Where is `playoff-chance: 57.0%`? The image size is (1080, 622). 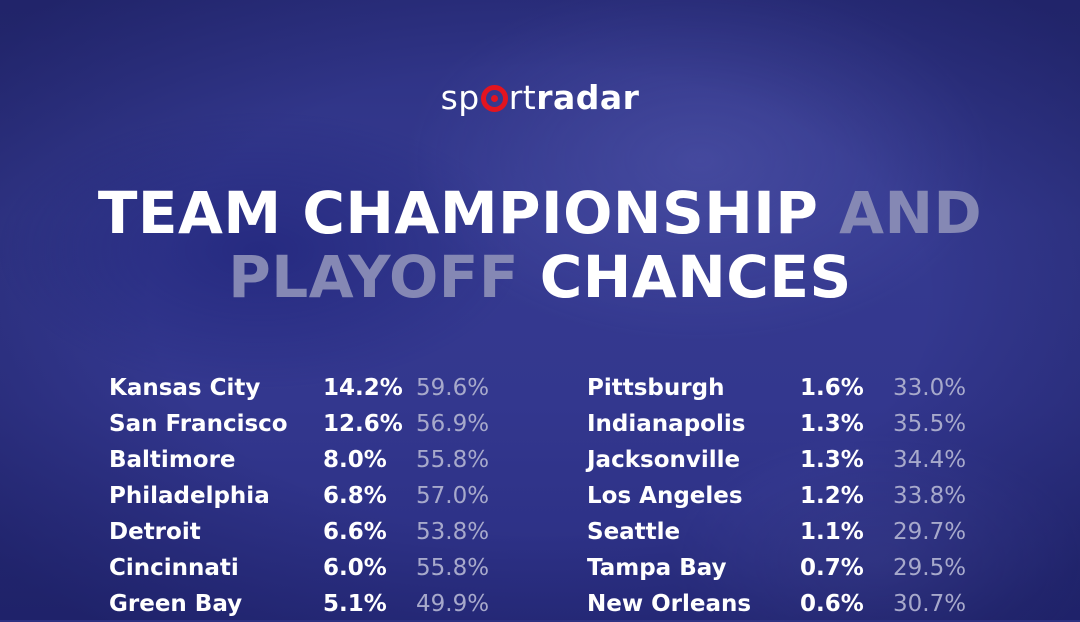
playoff-chance: 57.0% is located at coordinates (453, 496).